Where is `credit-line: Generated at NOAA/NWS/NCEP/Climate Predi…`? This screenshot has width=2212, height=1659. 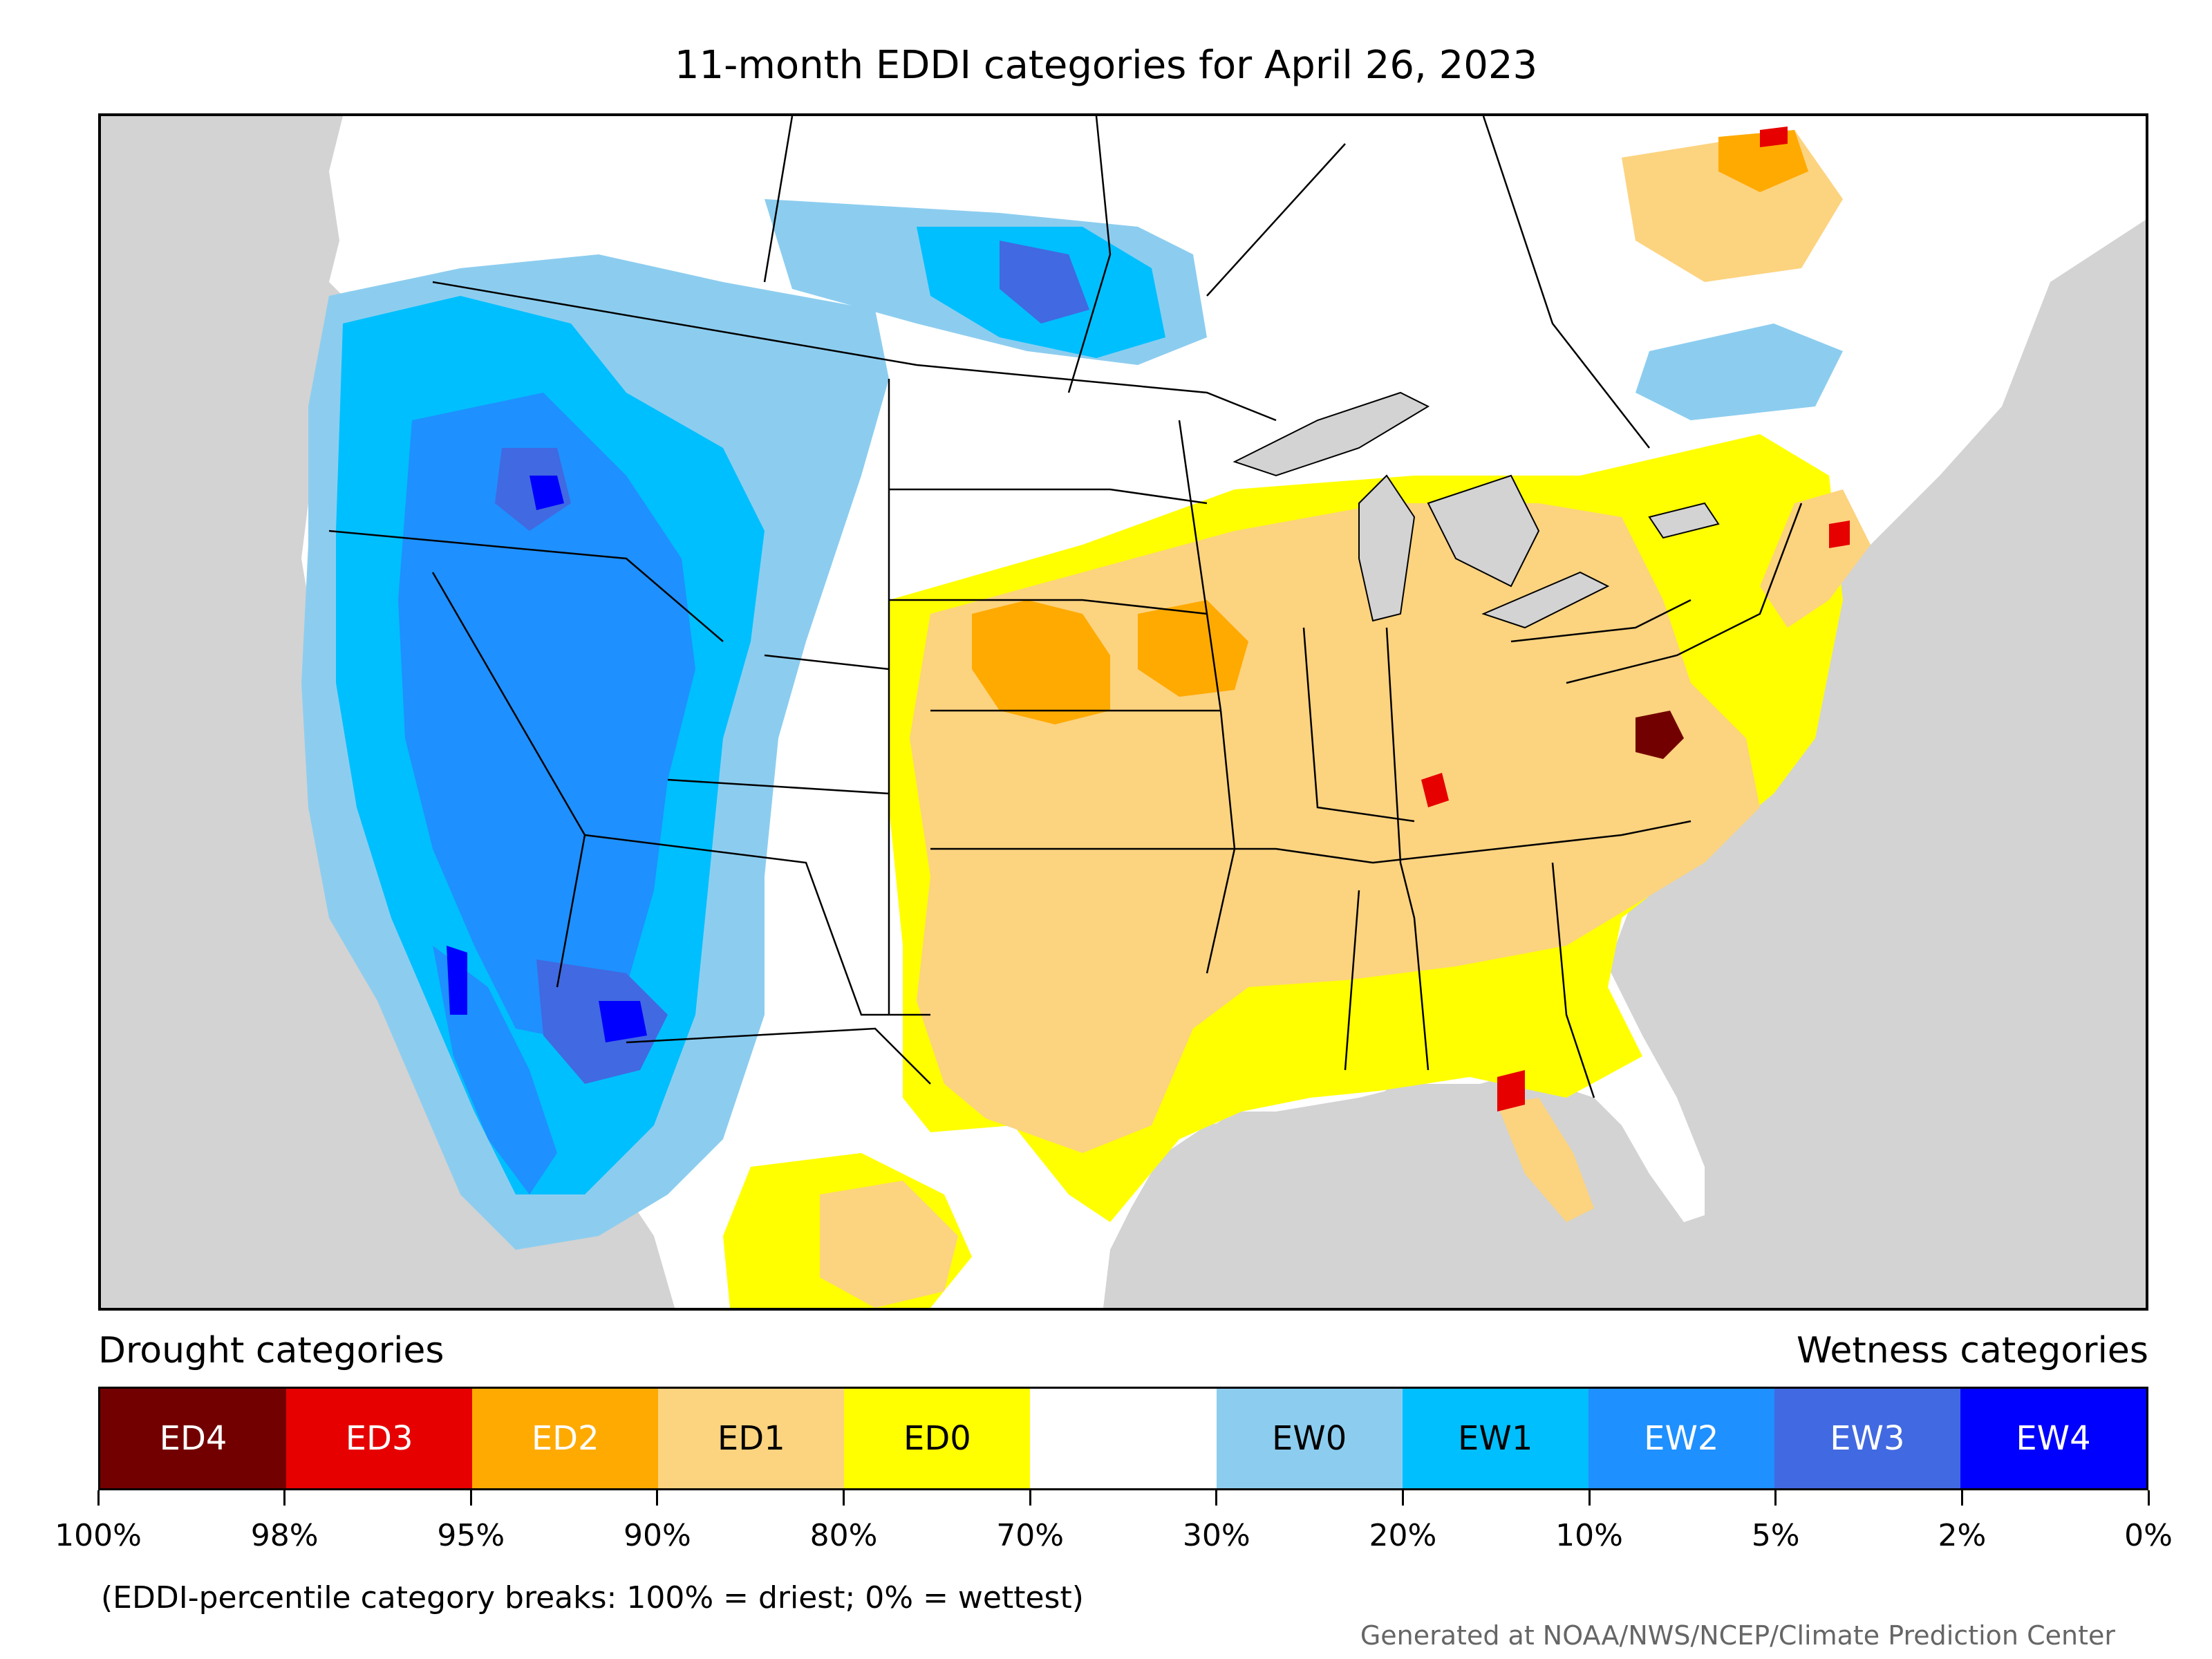
credit-line: Generated at NOAA/NWS/NCEP/Climate Predi… is located at coordinates (1737, 1635).